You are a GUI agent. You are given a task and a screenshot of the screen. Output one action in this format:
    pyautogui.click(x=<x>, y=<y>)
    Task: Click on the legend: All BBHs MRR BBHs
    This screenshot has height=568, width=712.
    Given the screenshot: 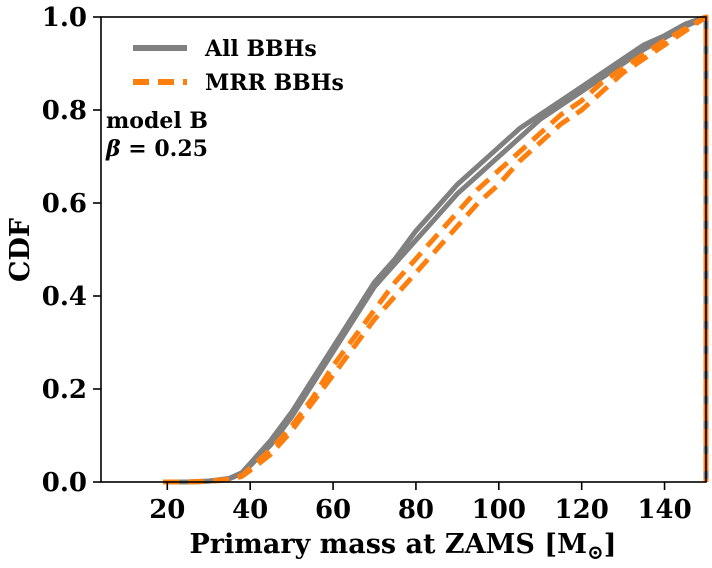 What is the action you would take?
    pyautogui.click(x=238, y=66)
    